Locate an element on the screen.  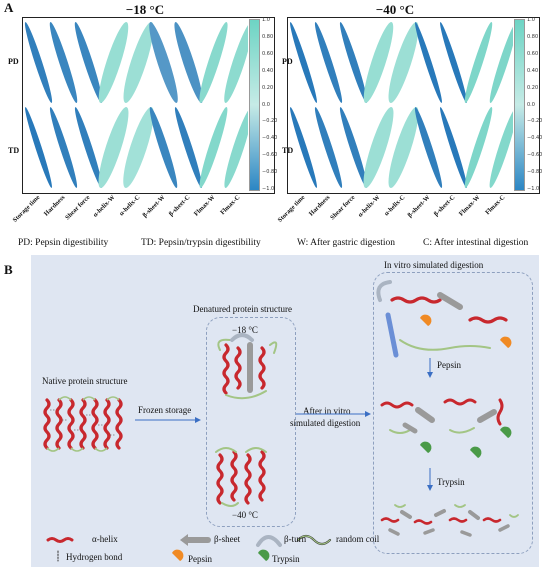
abbr-td: TD: Pepsin/trypsin digestibility is located at coordinates (201, 243).